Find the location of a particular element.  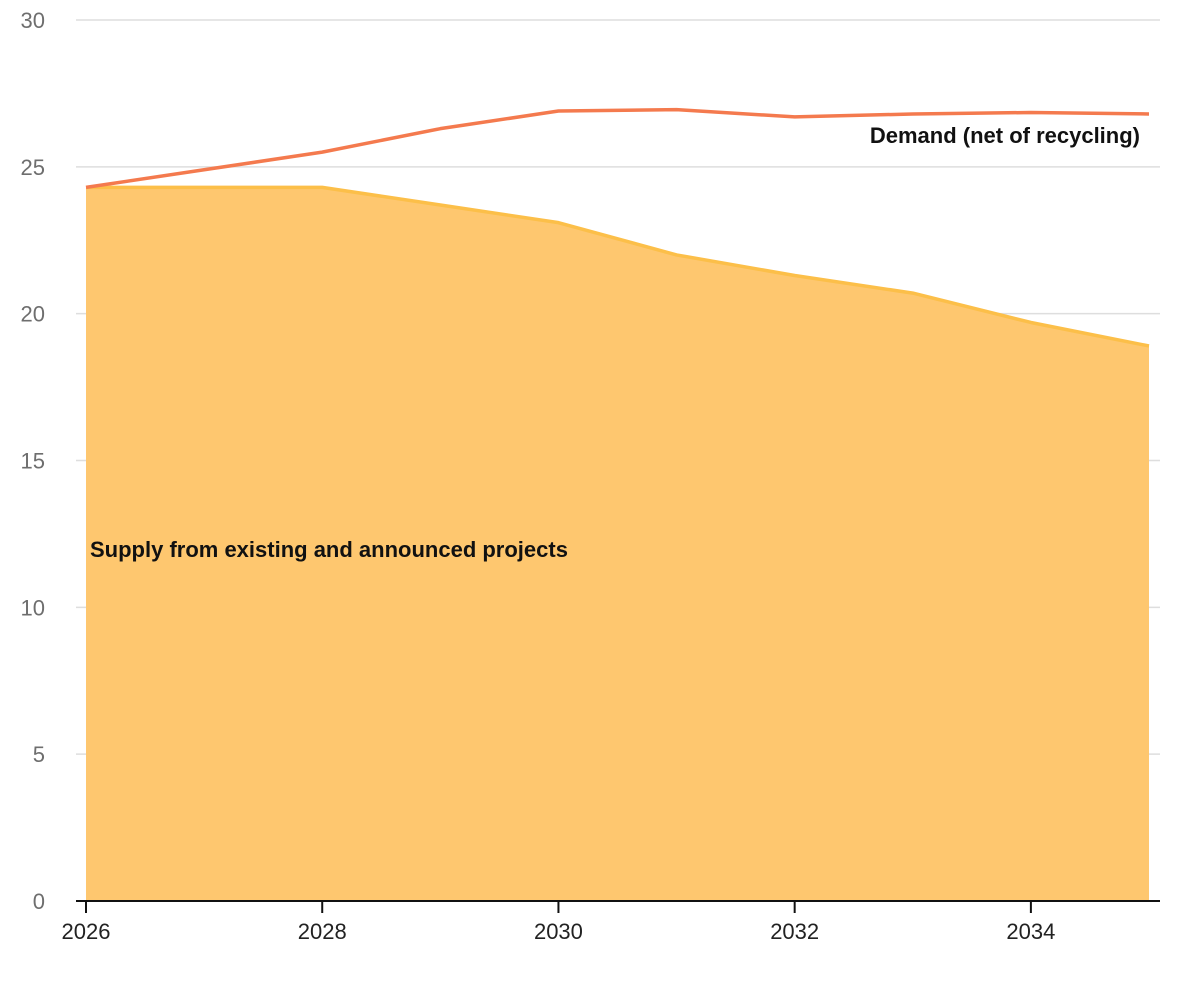

y-tick-label-25: 25 is located at coordinates (33, 167).